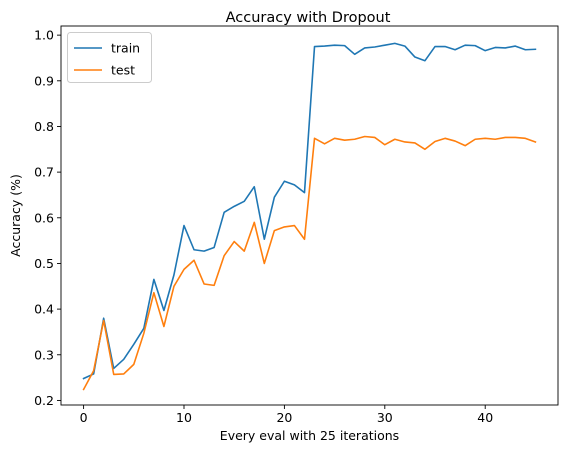  What do you see at coordinates (44, 400) in the screenshot?
I see `y-tick-label: 0.2` at bounding box center [44, 400].